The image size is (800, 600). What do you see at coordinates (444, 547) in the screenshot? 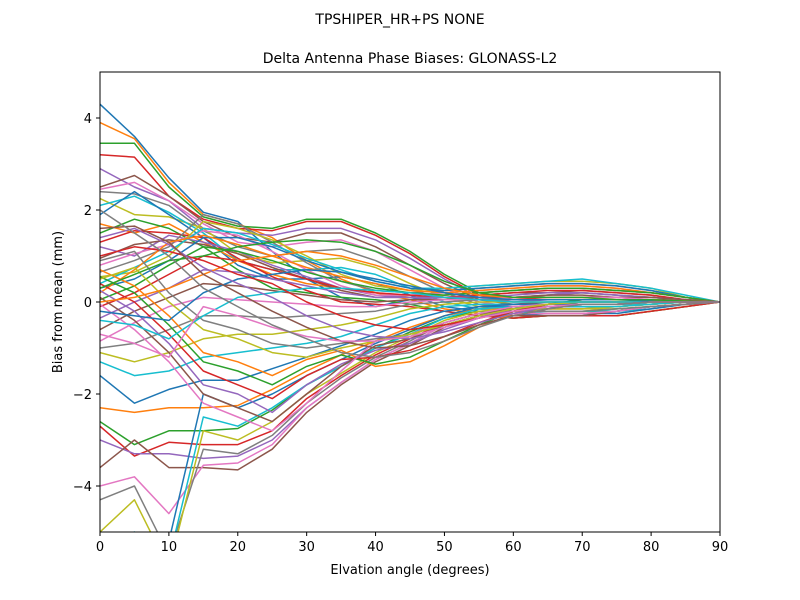
I see `x-tick-label: 50` at bounding box center [444, 547].